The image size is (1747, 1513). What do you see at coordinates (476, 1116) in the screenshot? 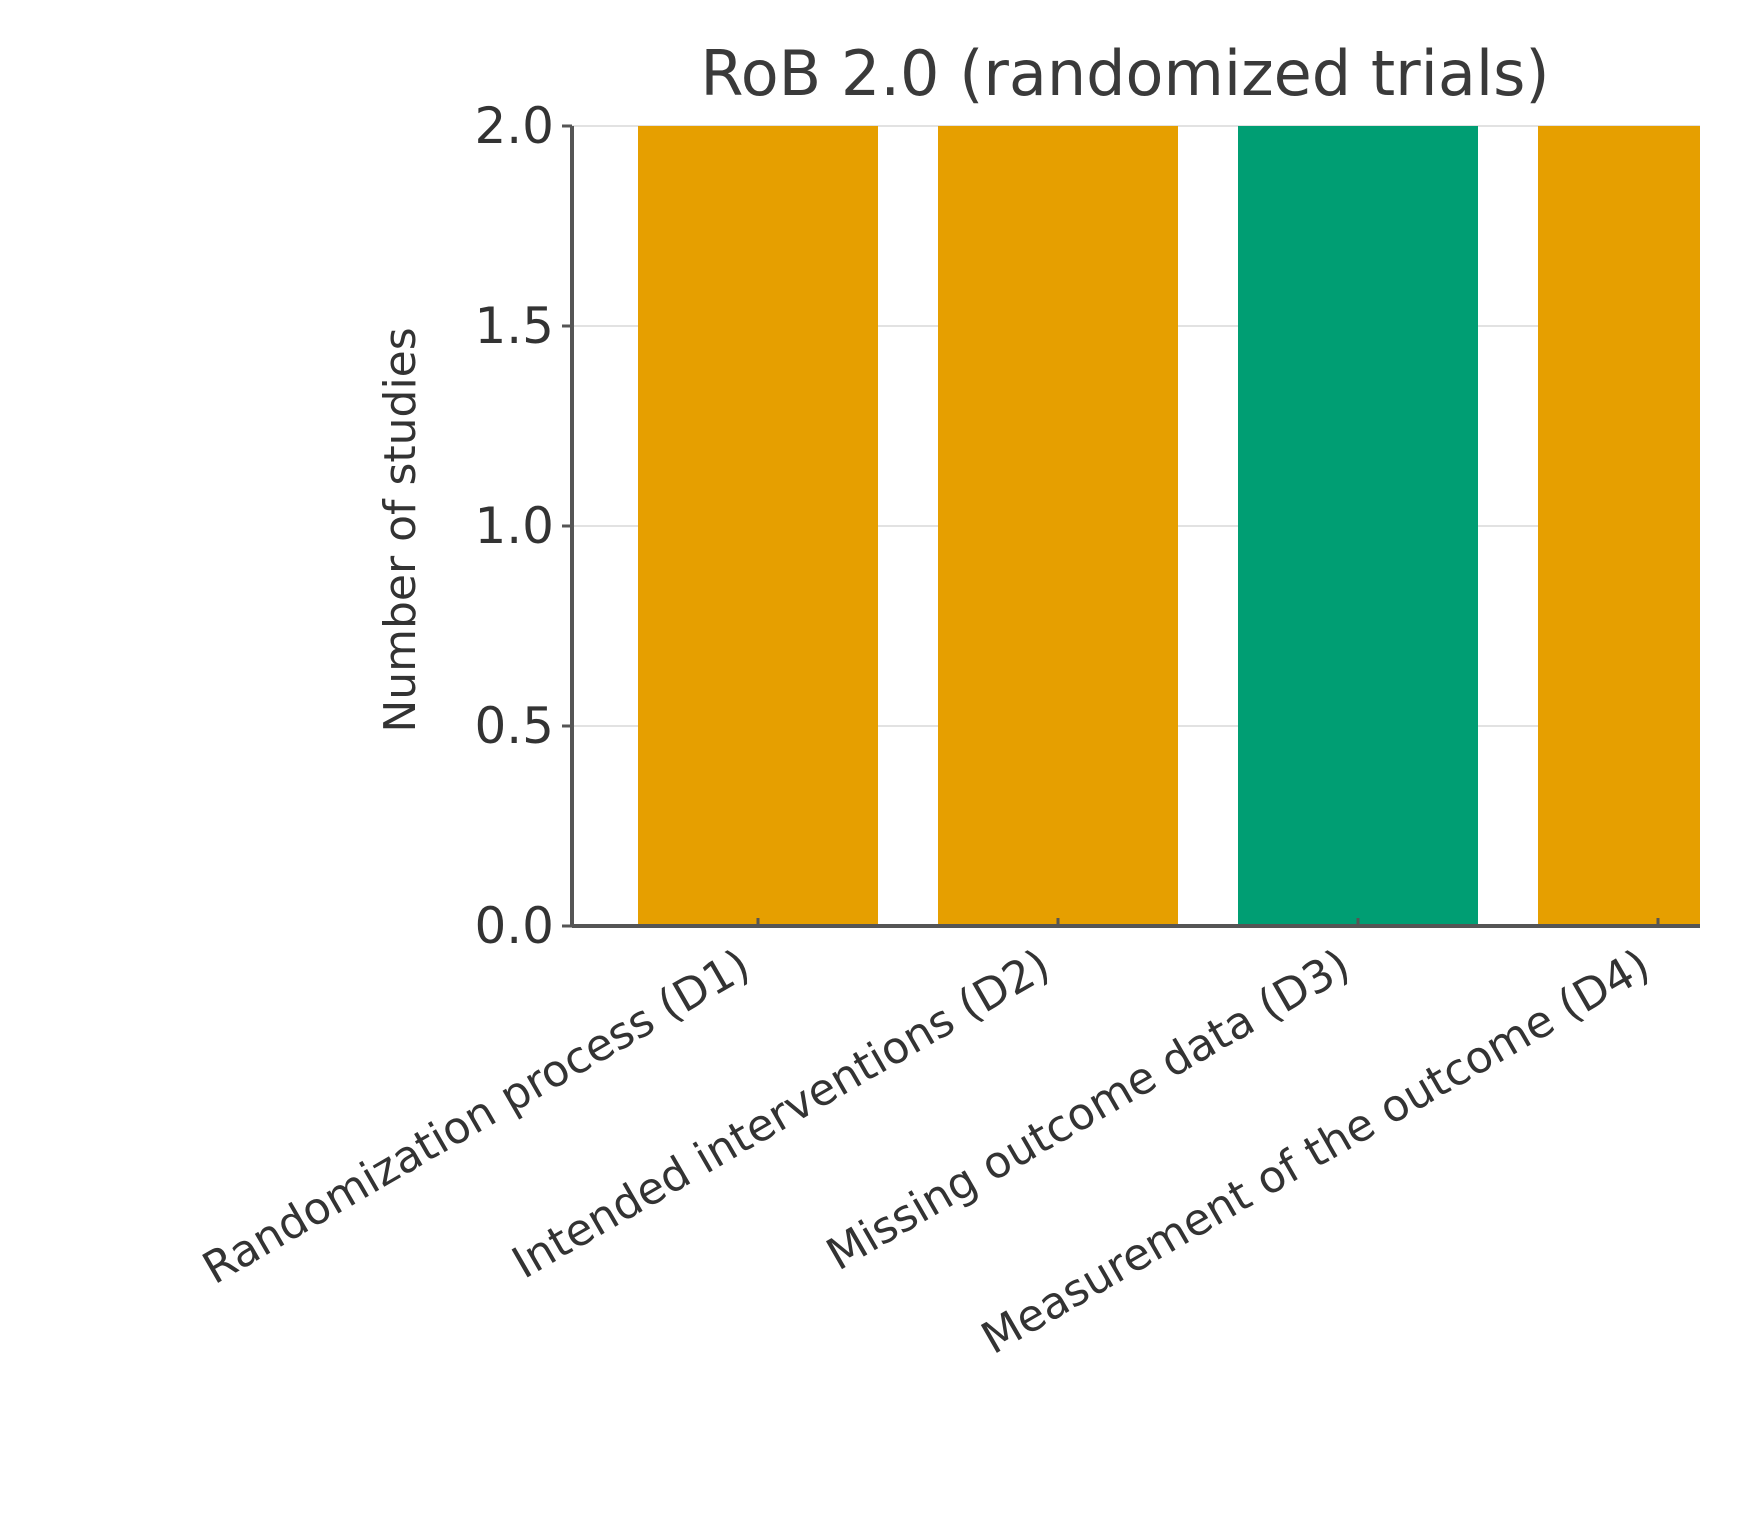
I see `x-tick-label: Randomization process (D1)` at bounding box center [476, 1116].